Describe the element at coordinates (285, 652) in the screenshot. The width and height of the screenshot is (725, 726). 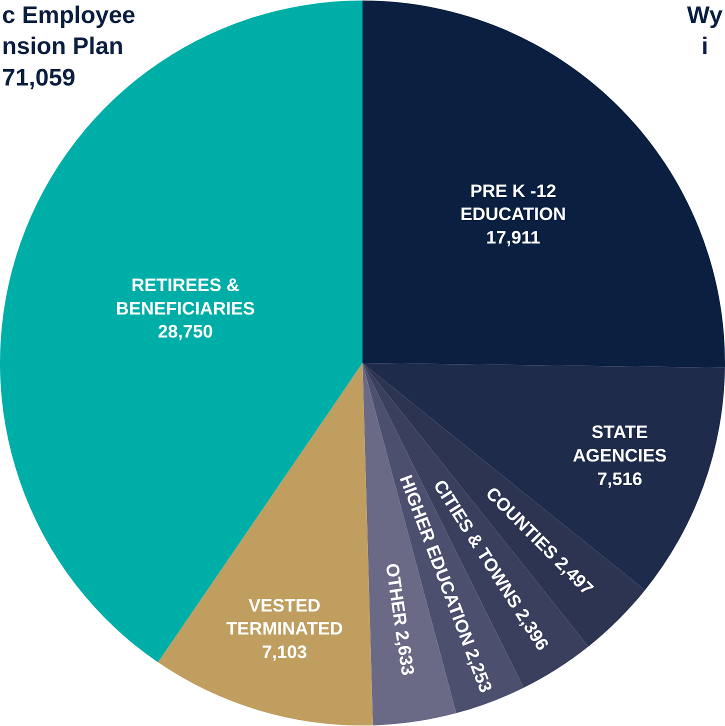
I see `data-label: 7,103` at that location.